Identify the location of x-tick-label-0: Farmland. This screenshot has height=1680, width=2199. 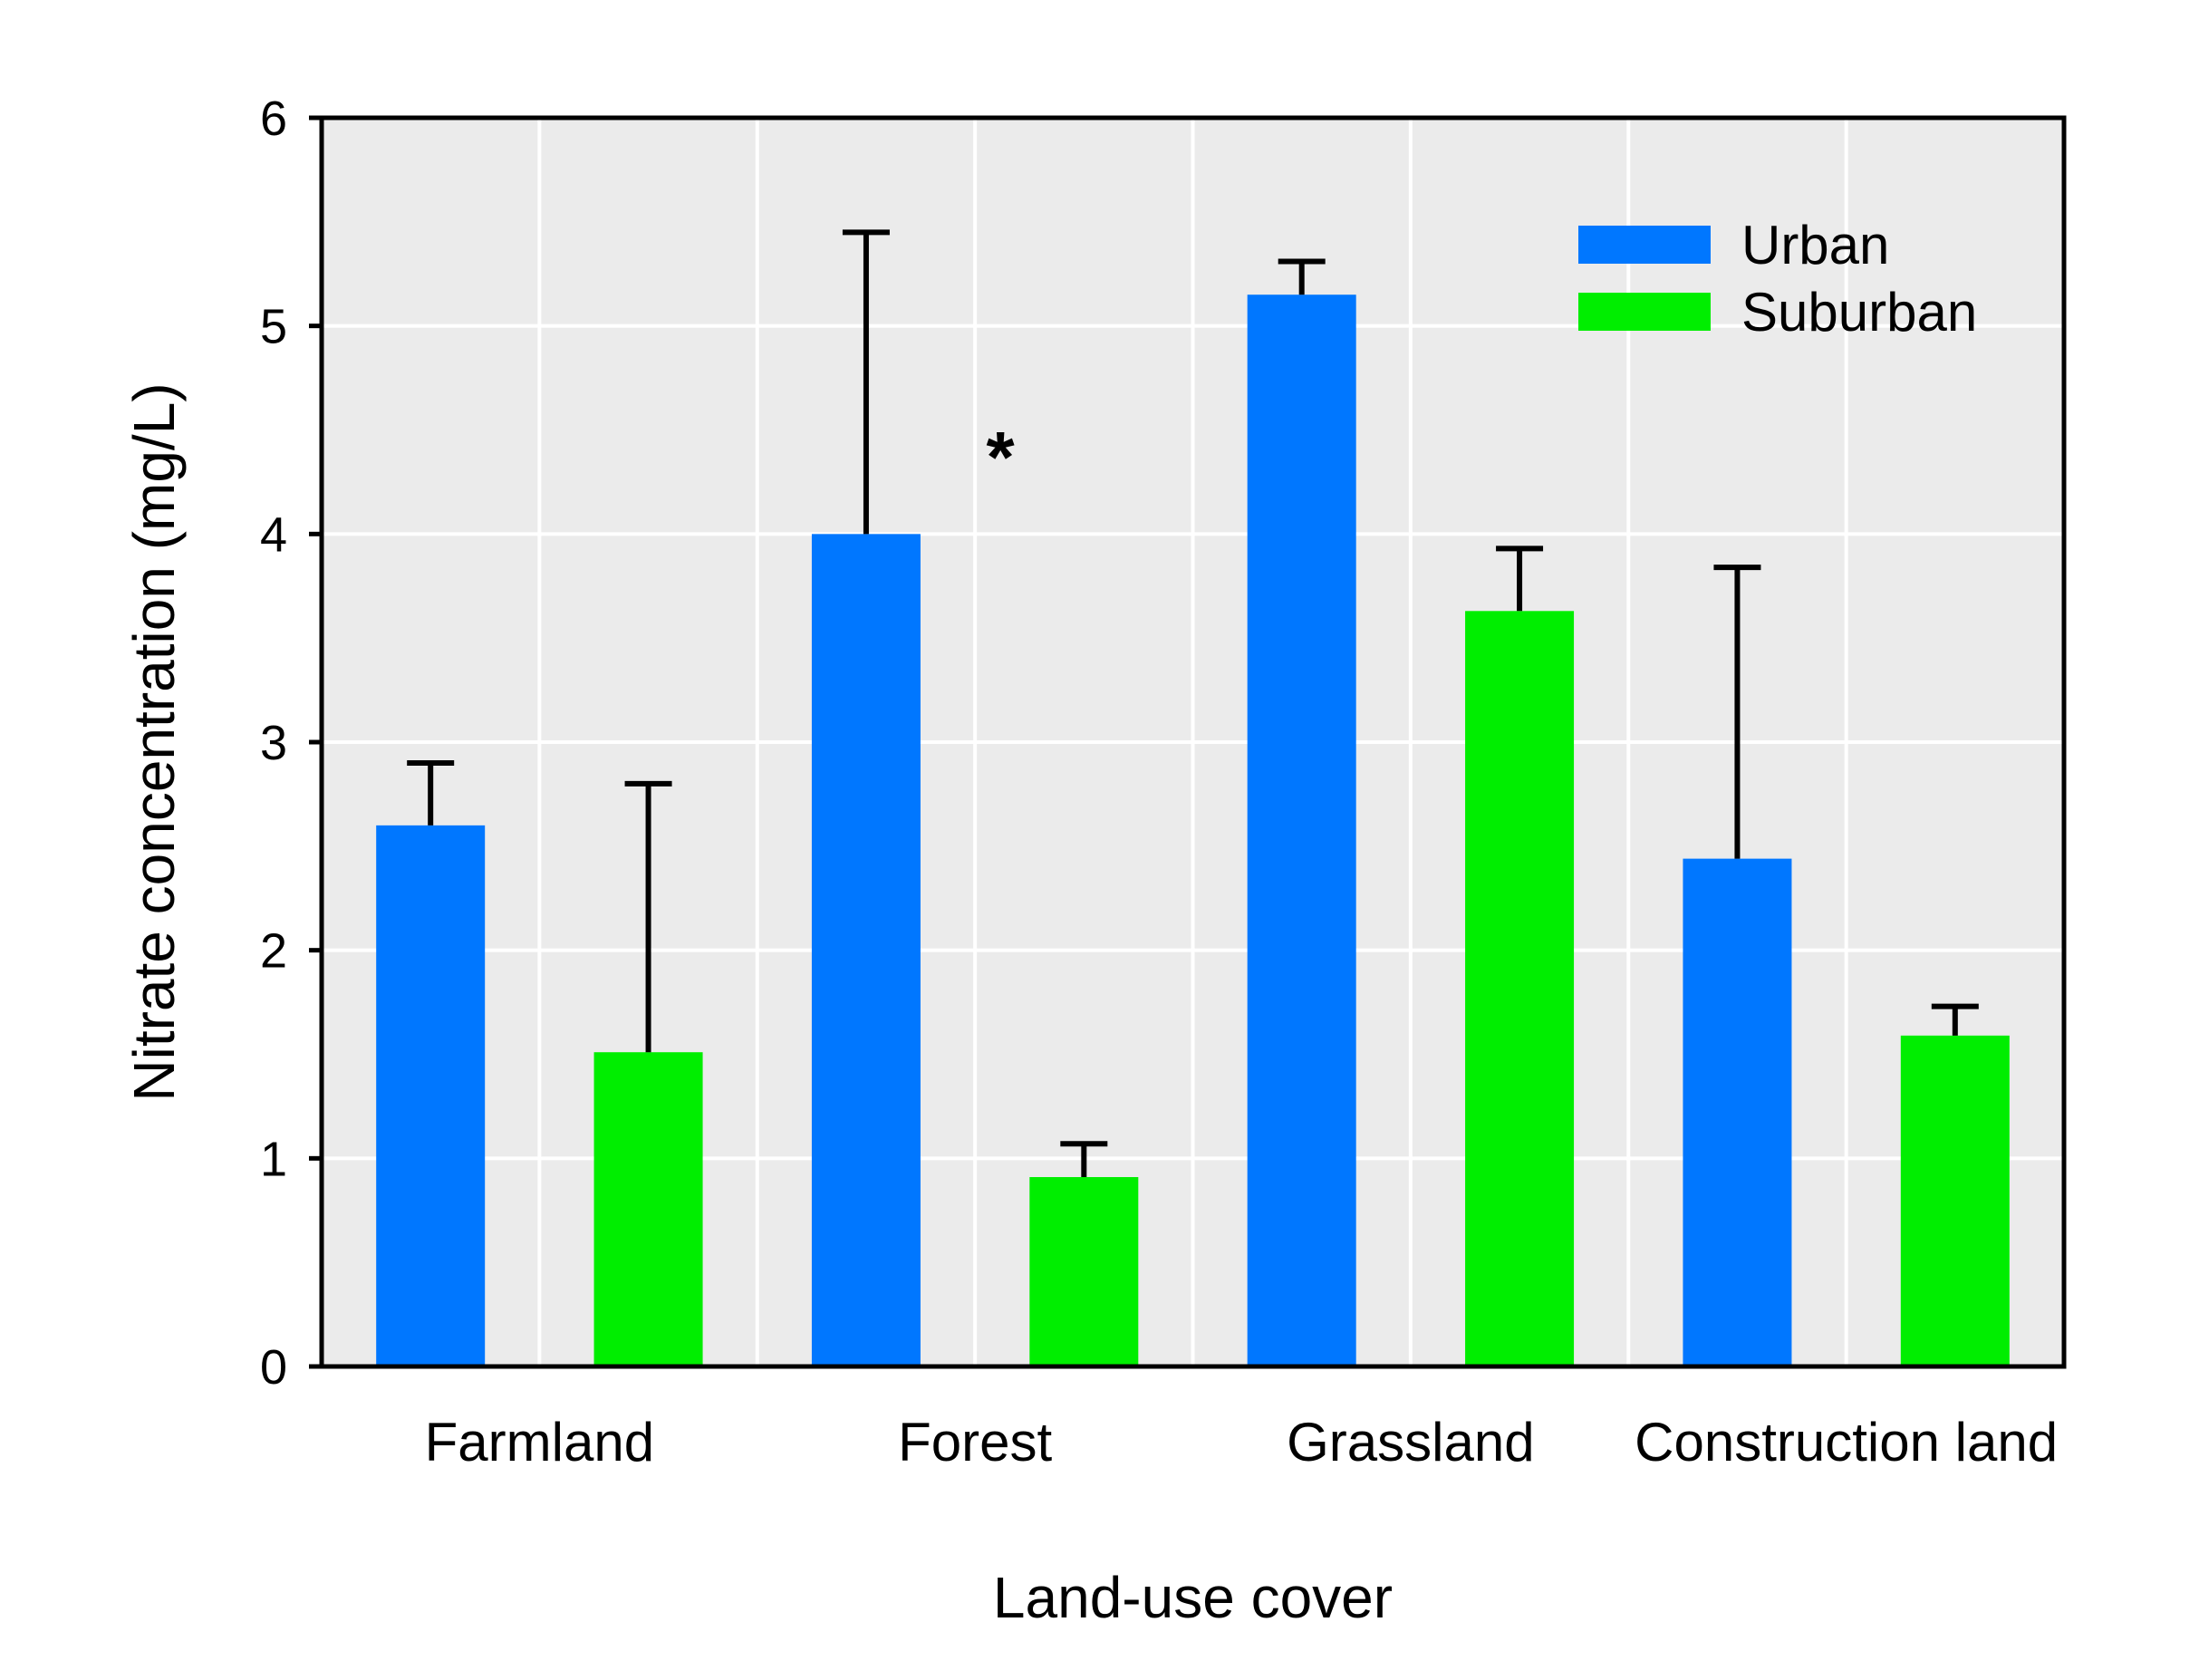
(539, 1442).